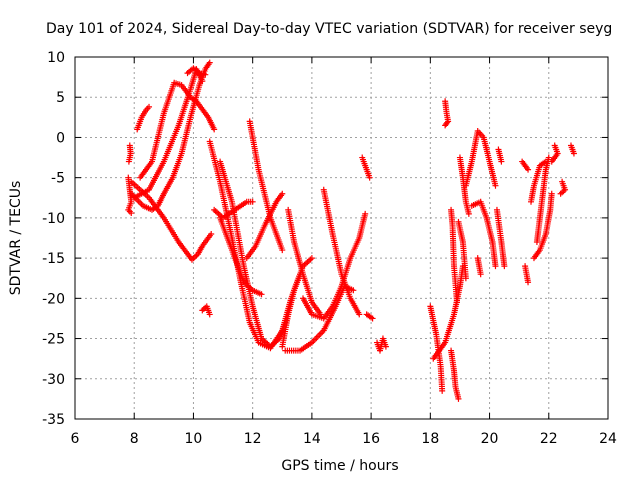  What do you see at coordinates (253, 439) in the screenshot?
I see `x-tick-label: 12` at bounding box center [253, 439].